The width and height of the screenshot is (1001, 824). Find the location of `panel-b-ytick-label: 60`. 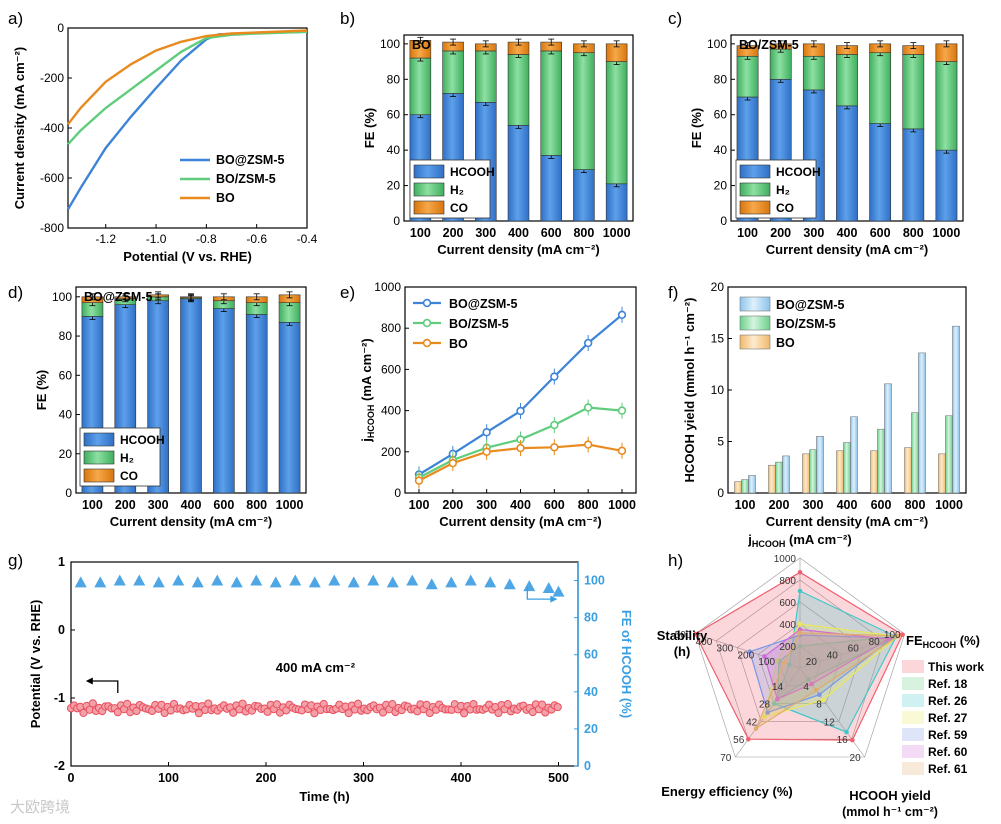

panel-b-ytick-label: 60 is located at coordinates (394, 115).